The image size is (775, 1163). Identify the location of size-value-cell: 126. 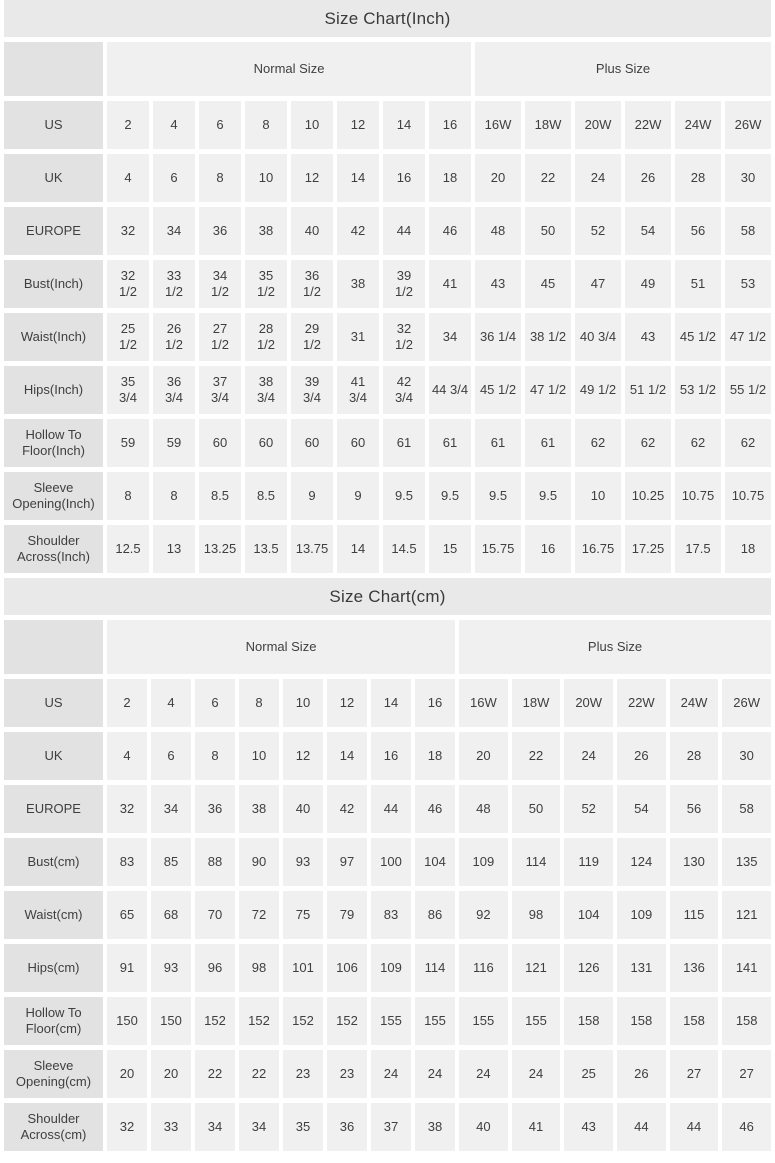
(589, 968).